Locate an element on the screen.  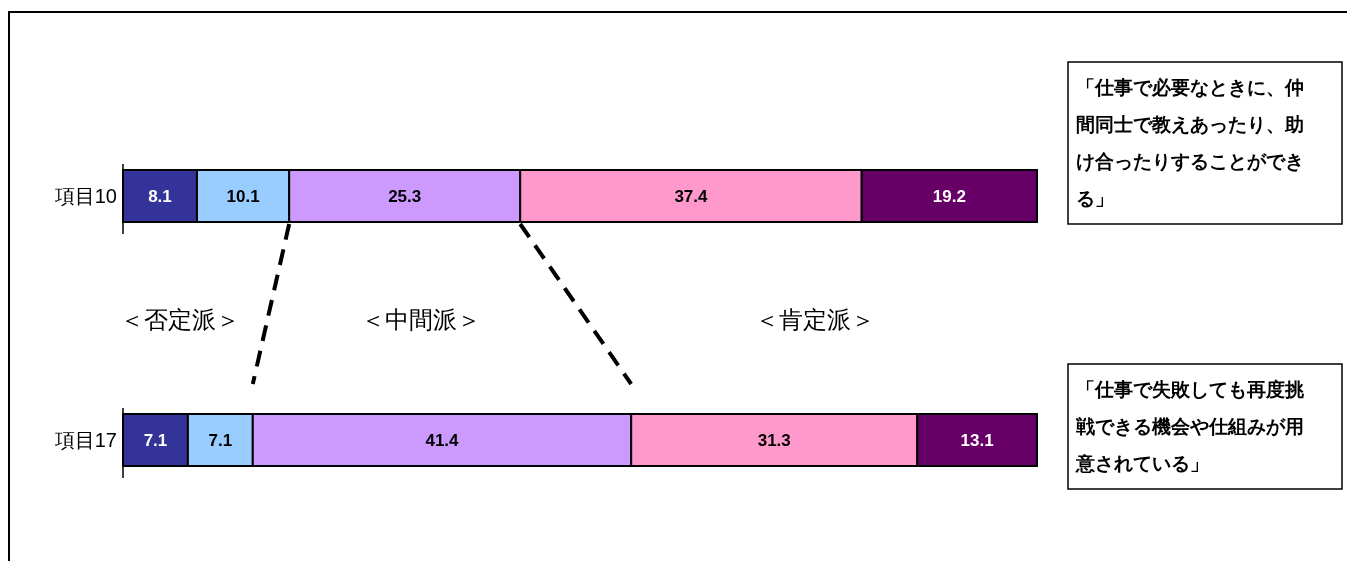
data-label: 41.4 is located at coordinates (442, 440).